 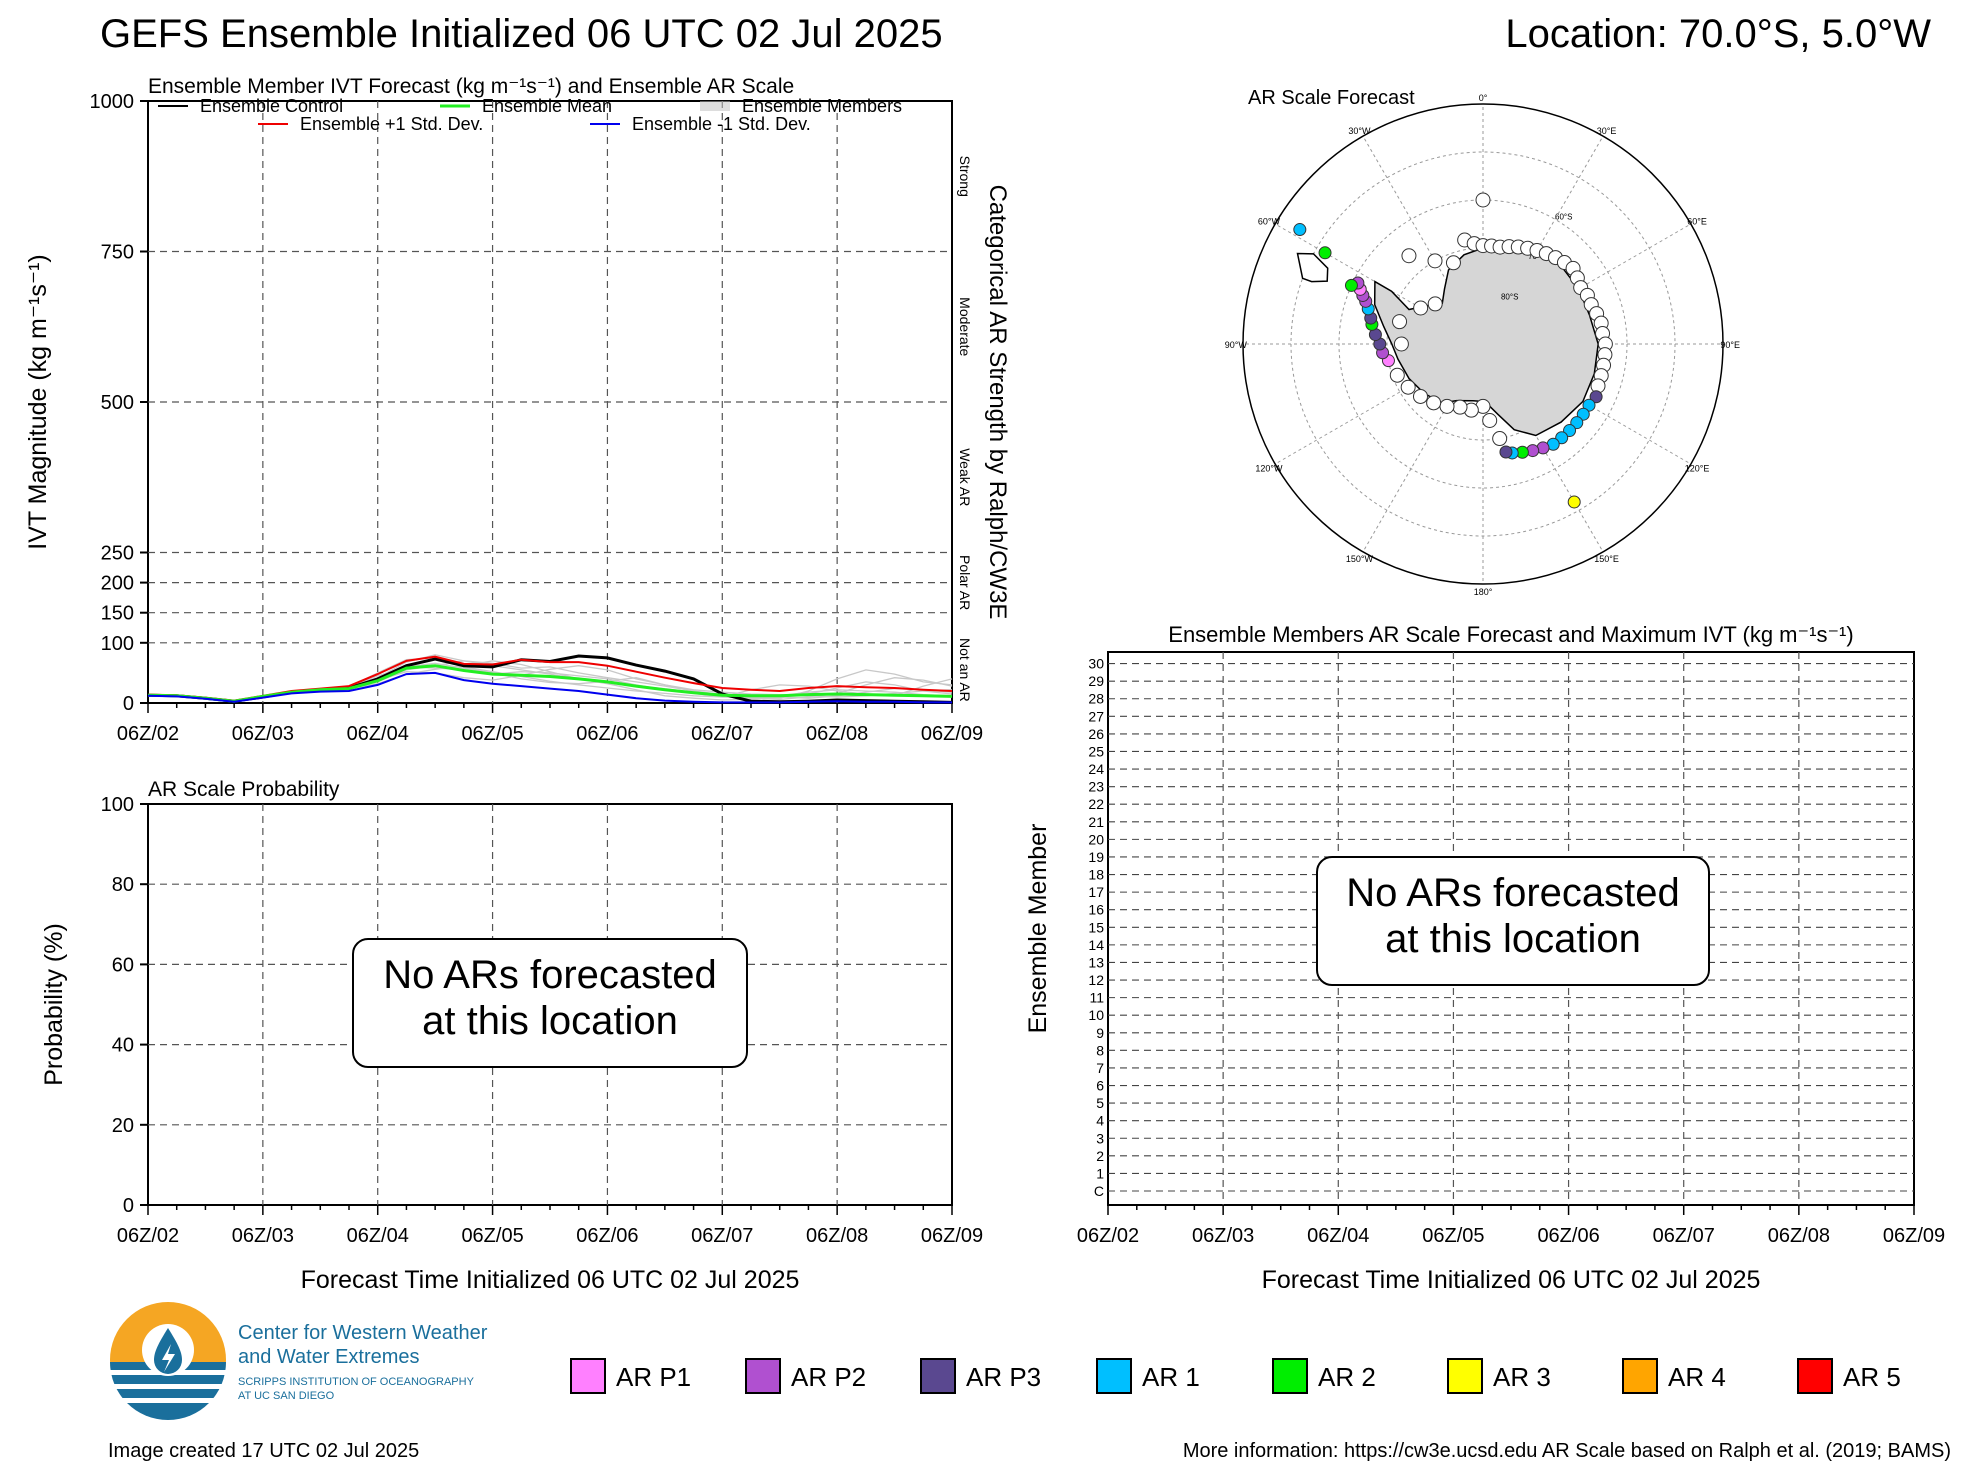 What do you see at coordinates (965, 670) in the screenshot?
I see `ar-category-label: Not an AR` at bounding box center [965, 670].